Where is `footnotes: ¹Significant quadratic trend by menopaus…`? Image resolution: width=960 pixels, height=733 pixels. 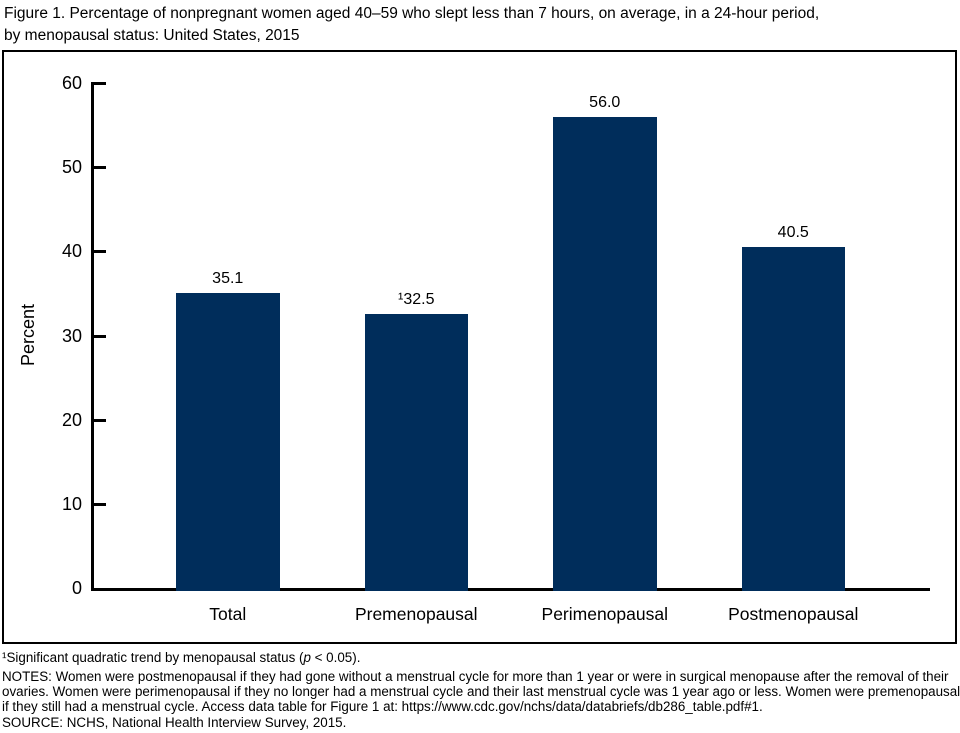 footnotes: ¹Significant quadratic trend by menopaus… is located at coordinates (481, 690).